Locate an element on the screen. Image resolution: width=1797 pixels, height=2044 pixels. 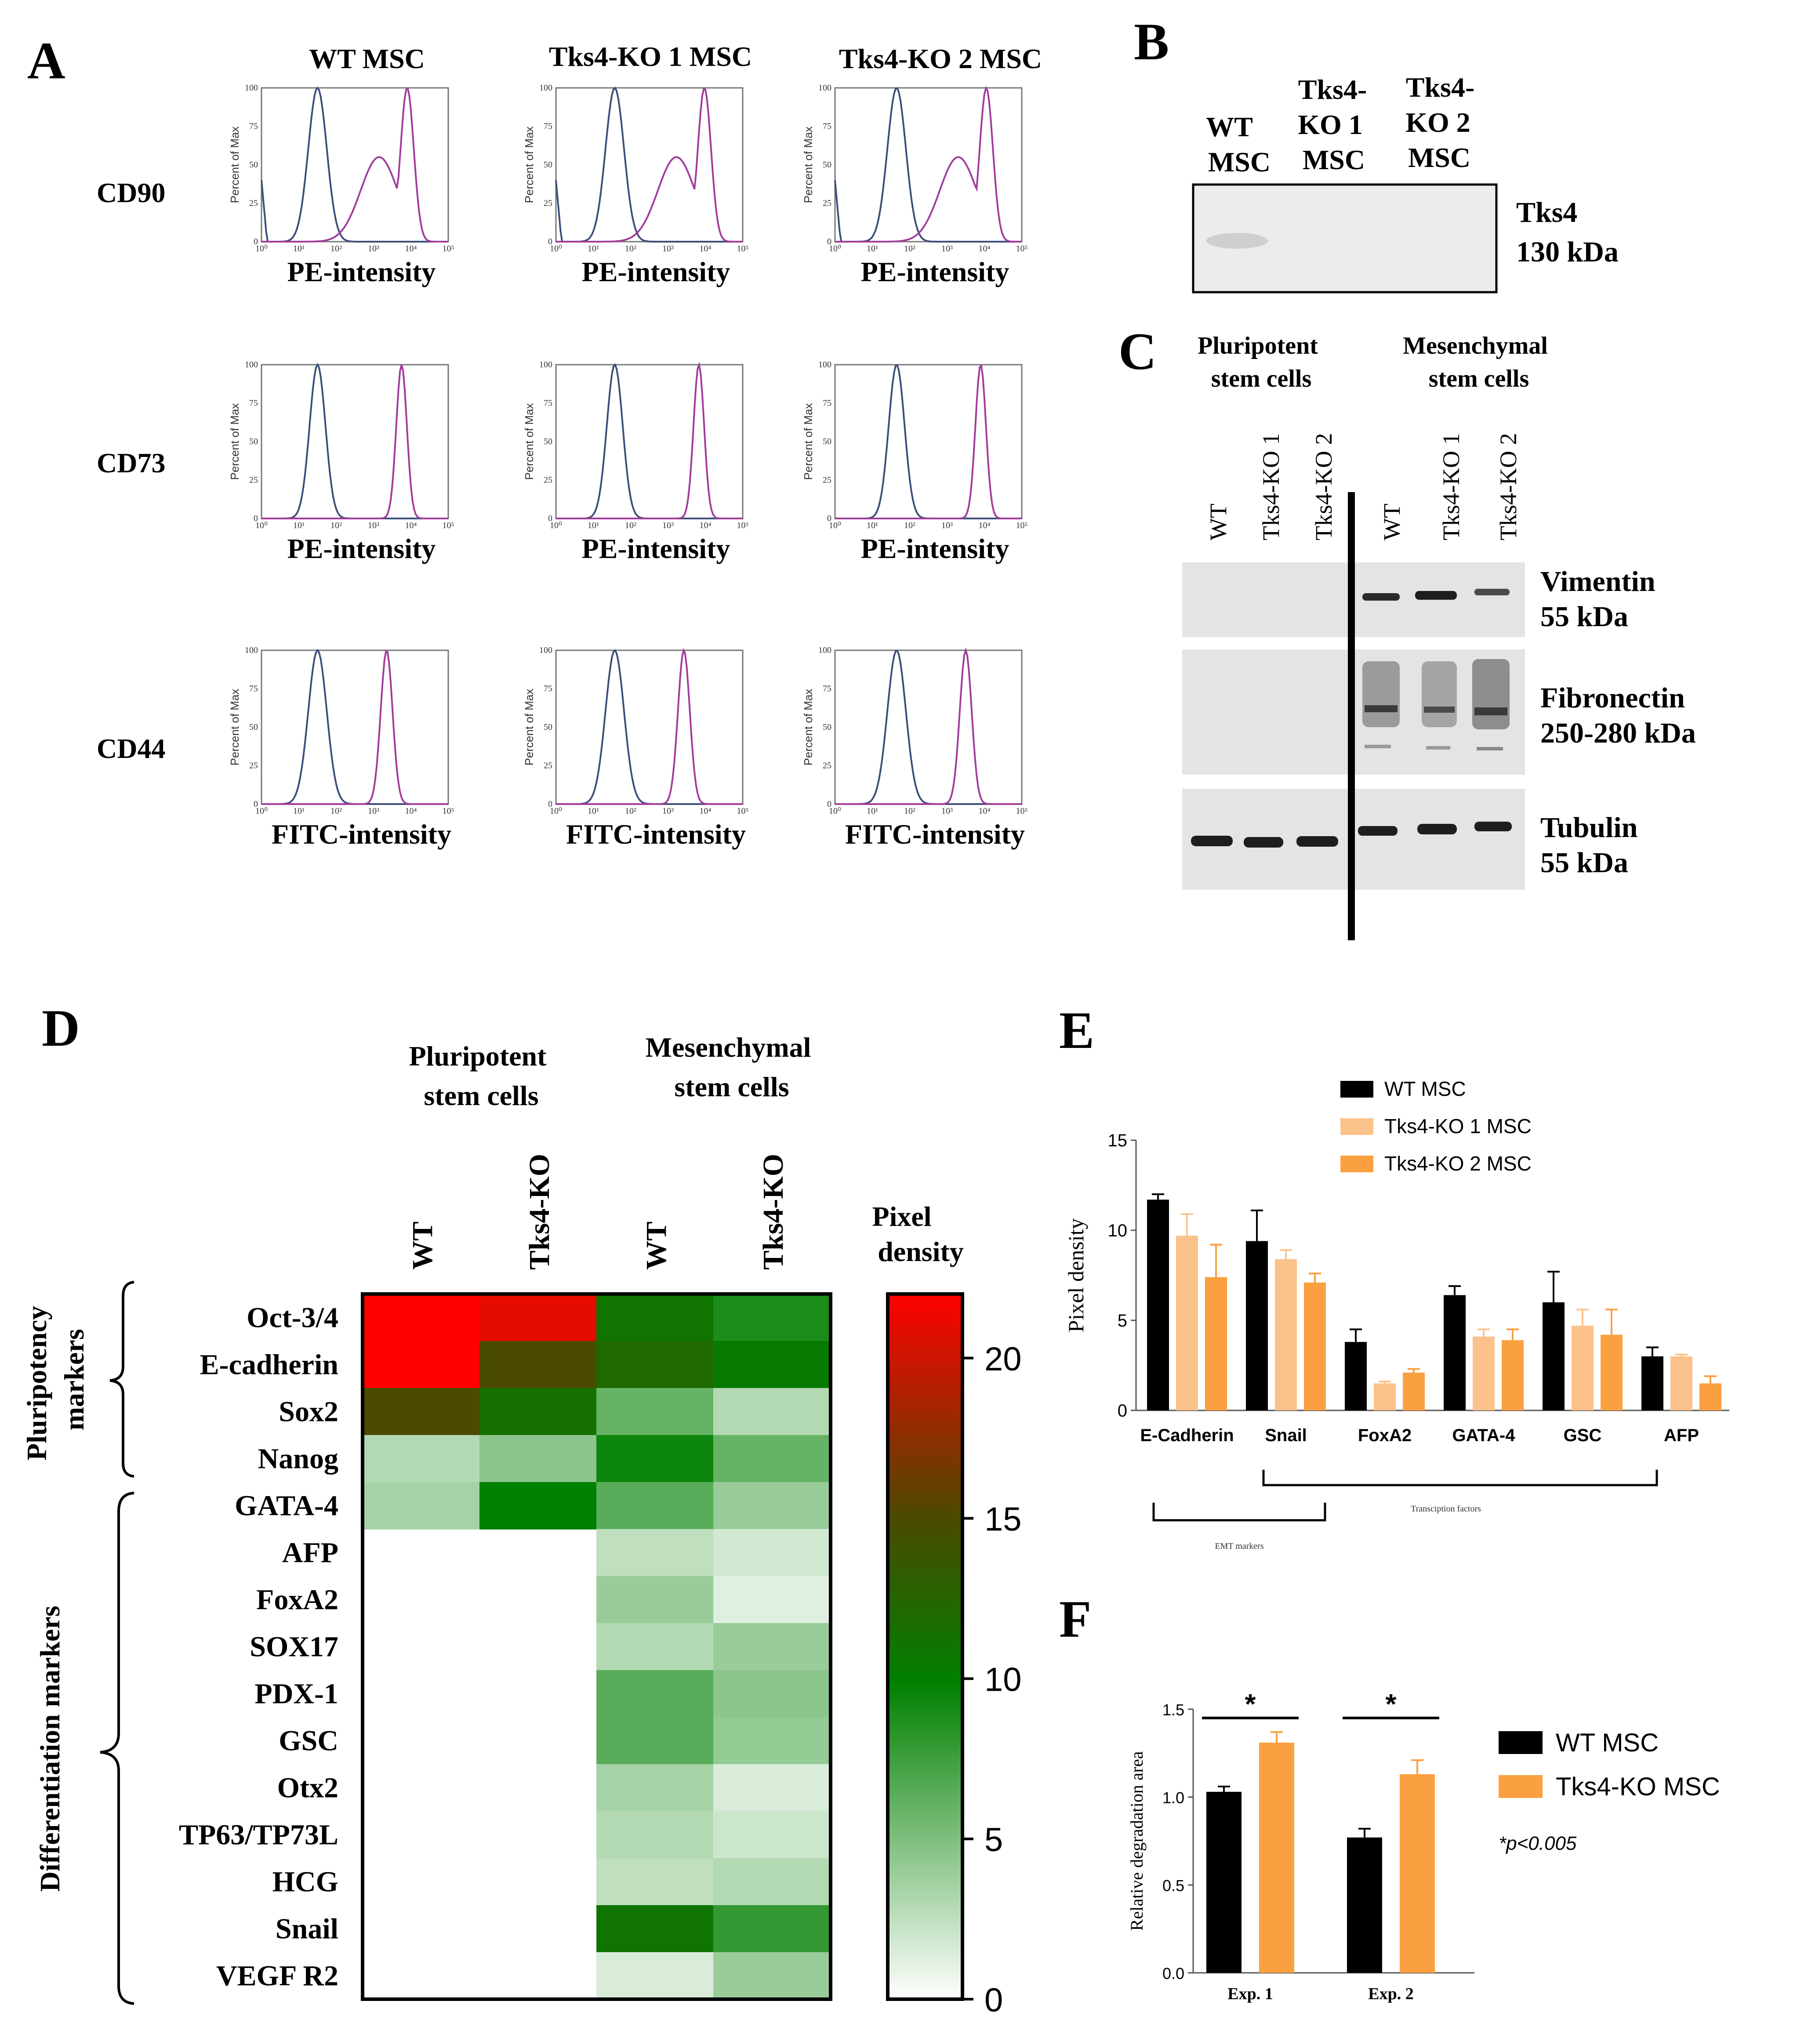
y-tick-label: 25 is located at coordinates (827, 480).